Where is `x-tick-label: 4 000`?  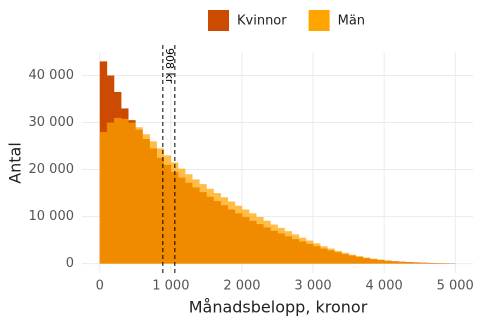 x-tick-label: 4 000 is located at coordinates (384, 286).